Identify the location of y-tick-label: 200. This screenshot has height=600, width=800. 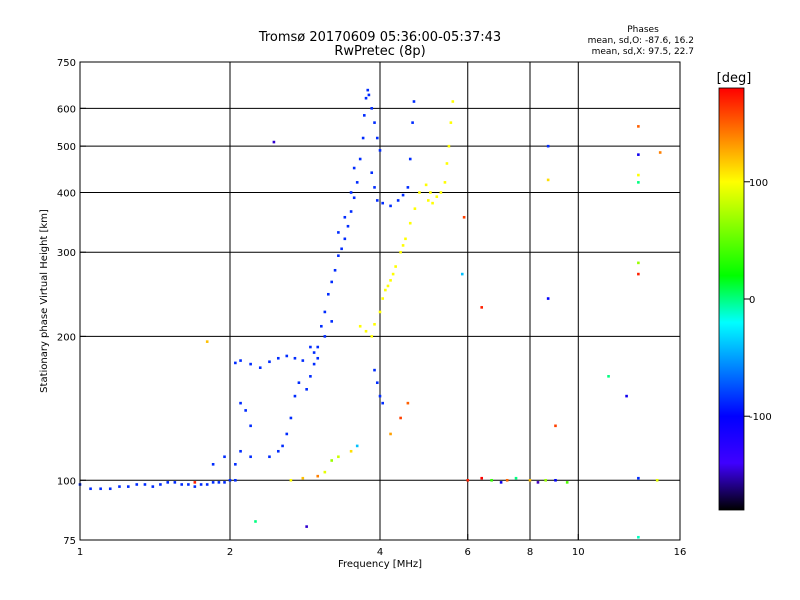
(66, 337).